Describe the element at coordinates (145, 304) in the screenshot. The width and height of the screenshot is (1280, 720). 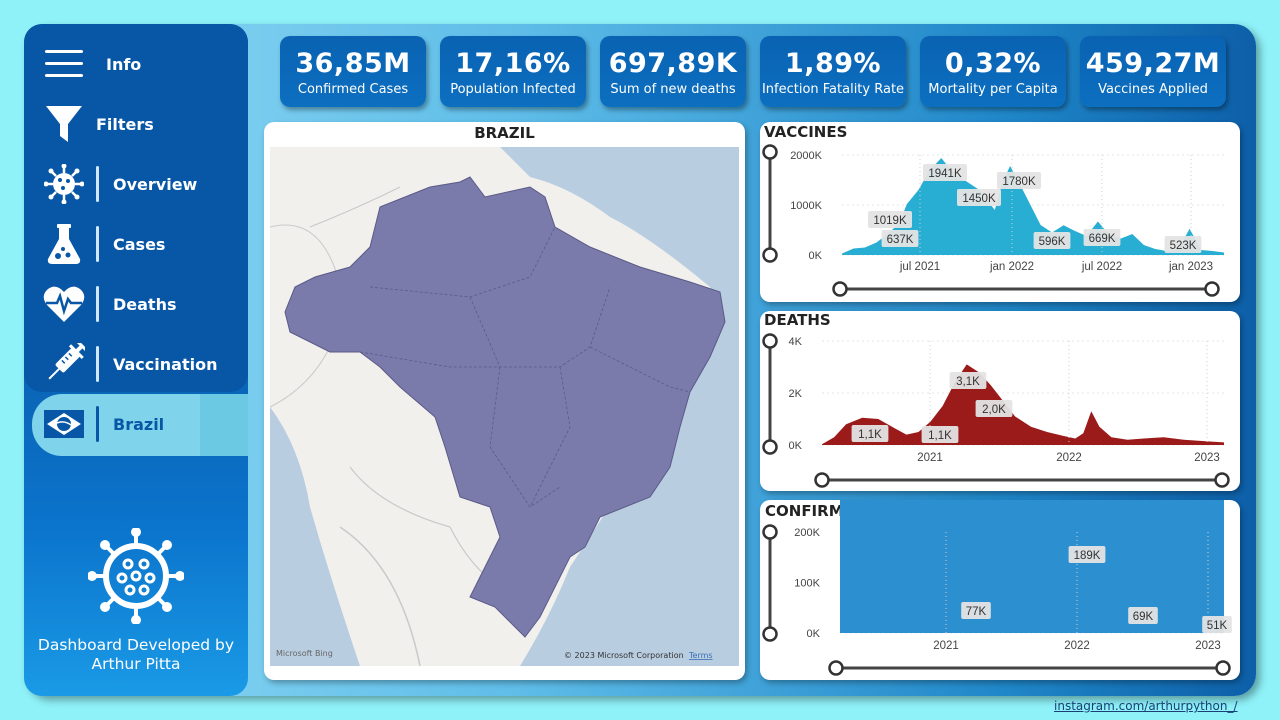
I see `sidebar-item-label: Deaths` at that location.